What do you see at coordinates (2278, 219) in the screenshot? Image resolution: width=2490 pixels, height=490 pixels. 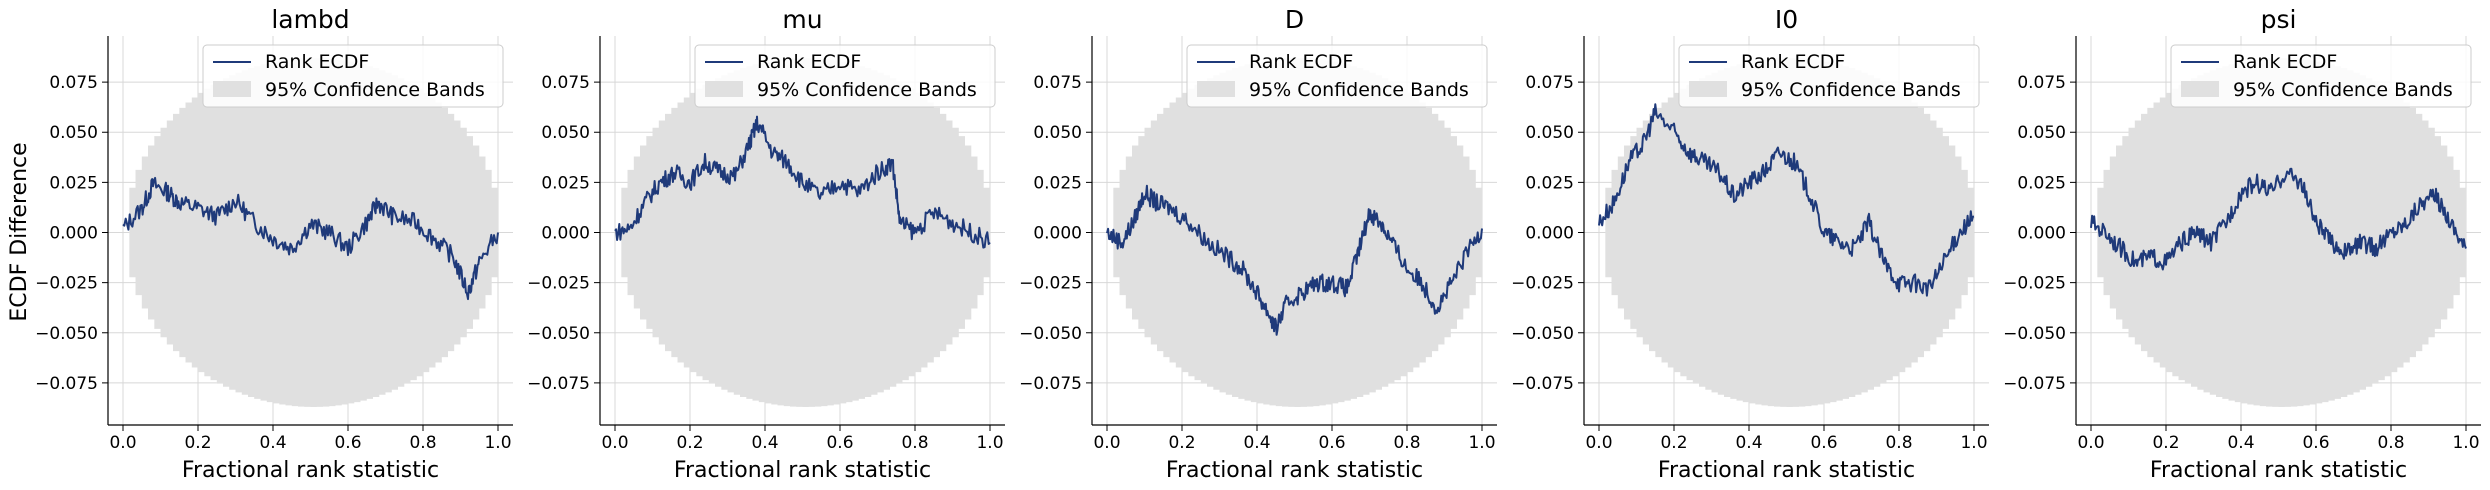 I see `ecdf-line-psi` at bounding box center [2278, 219].